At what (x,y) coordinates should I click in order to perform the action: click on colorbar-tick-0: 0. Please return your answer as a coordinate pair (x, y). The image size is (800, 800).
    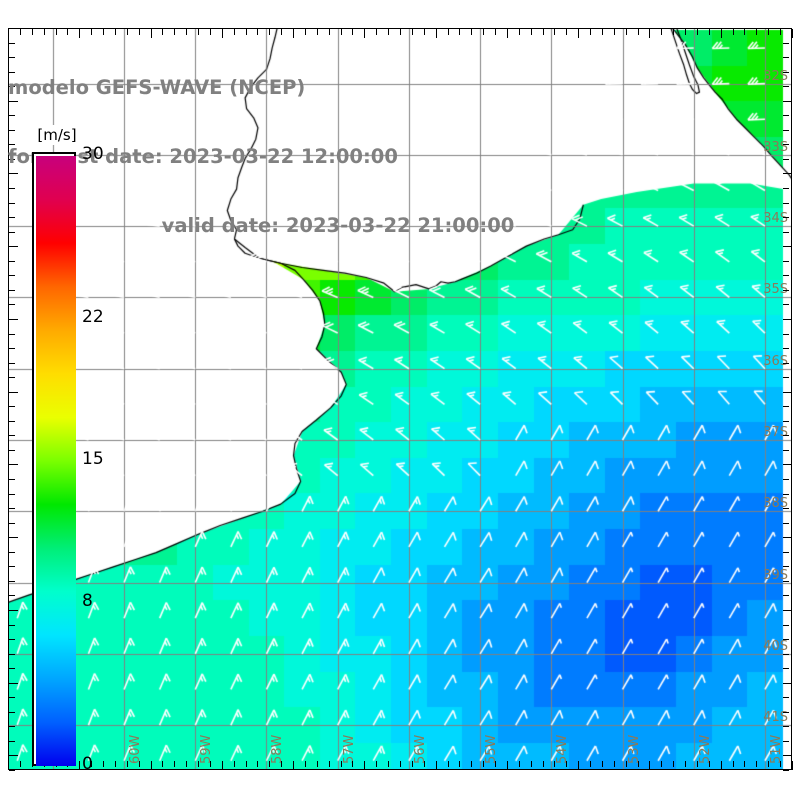
    Looking at the image, I should click on (87, 764).